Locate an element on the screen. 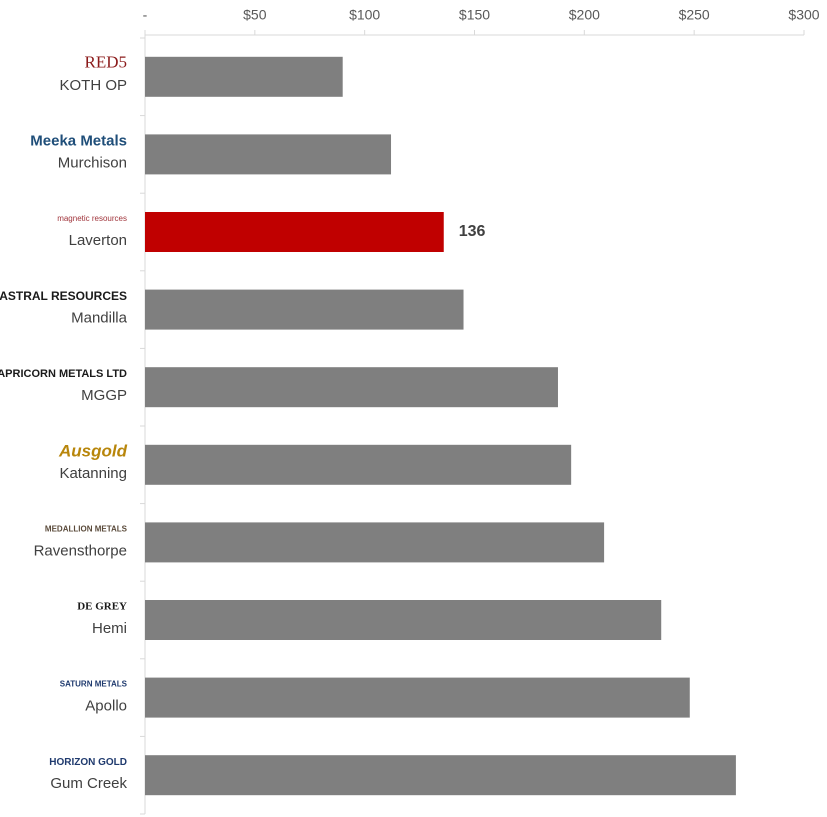 The image size is (827, 817). company-logo: DE GREY is located at coordinates (102, 607).